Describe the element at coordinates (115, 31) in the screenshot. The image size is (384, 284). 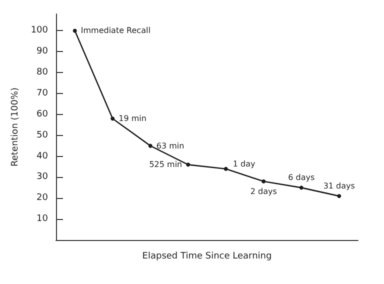
I see `annotation: Immediate Recall` at that location.